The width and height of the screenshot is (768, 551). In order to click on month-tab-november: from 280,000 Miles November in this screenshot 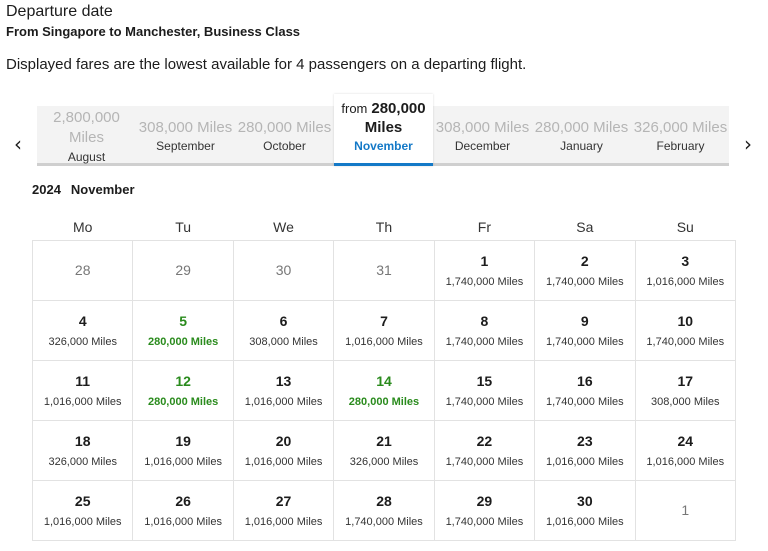, I will do `click(383, 130)`.